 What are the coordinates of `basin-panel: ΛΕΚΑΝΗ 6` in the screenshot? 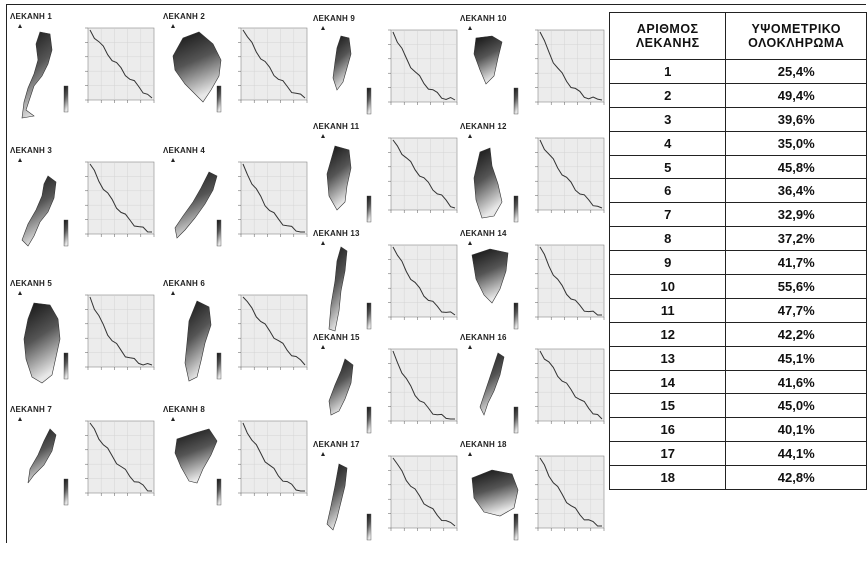 It's located at (238, 341).